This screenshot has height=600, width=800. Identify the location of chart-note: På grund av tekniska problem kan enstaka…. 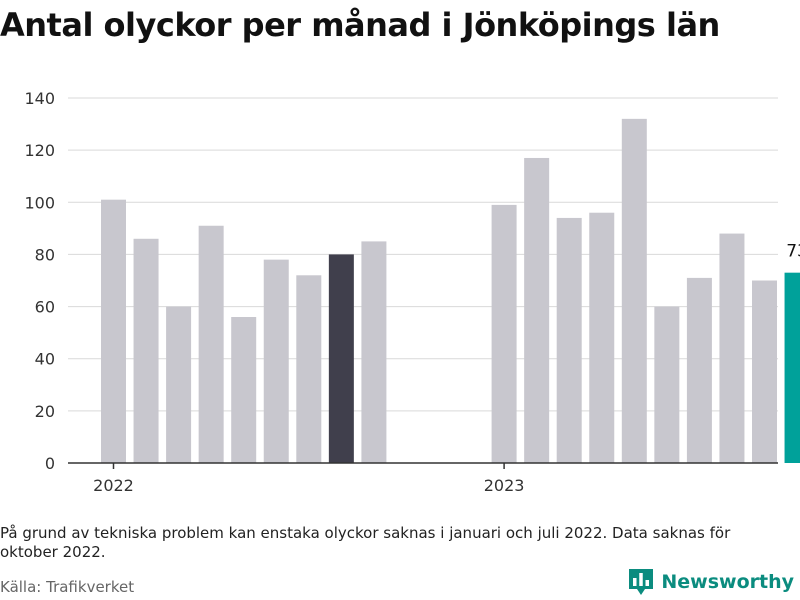
(365, 542).